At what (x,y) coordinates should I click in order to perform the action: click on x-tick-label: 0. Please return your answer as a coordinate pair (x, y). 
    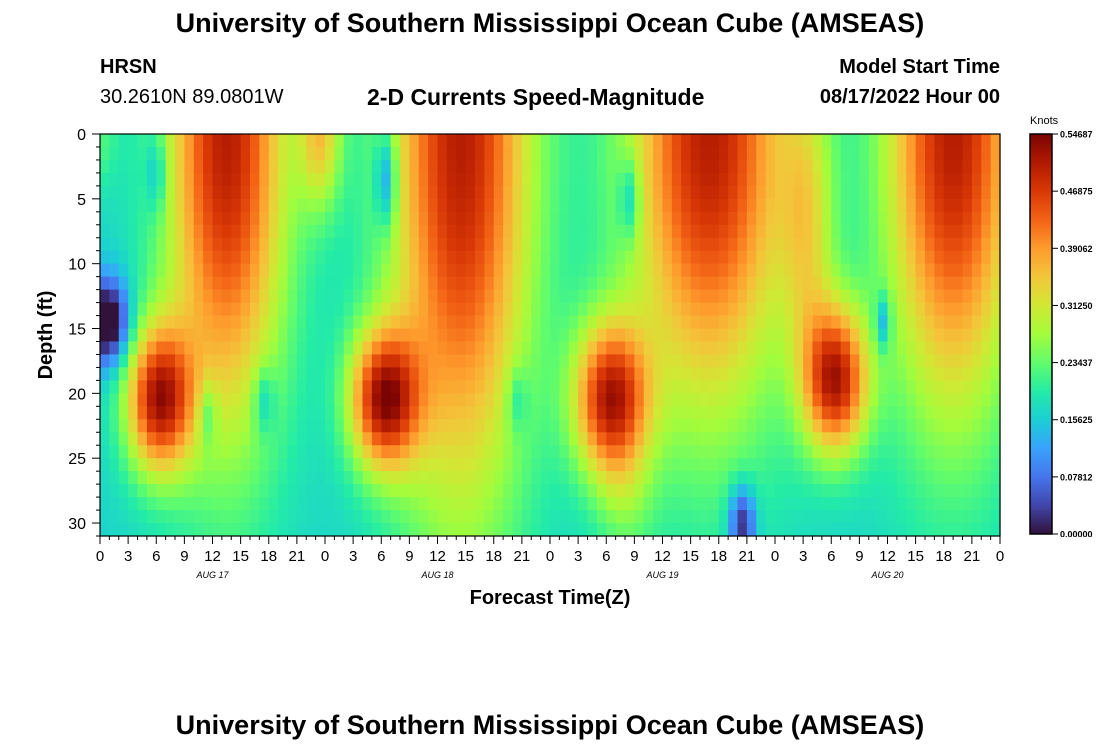
    Looking at the image, I should click on (1000, 556).